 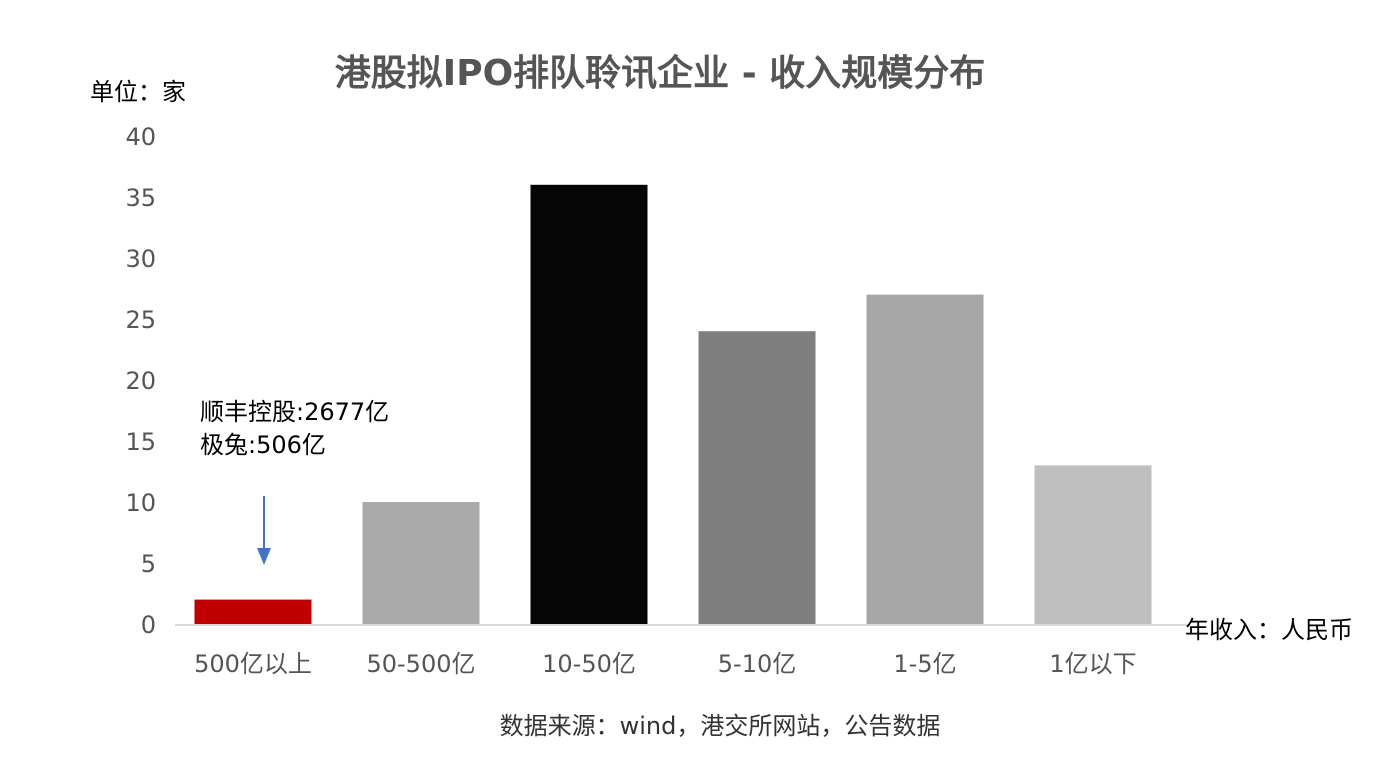 I want to click on x-tick-label: 10-50亿, so click(x=589, y=664).